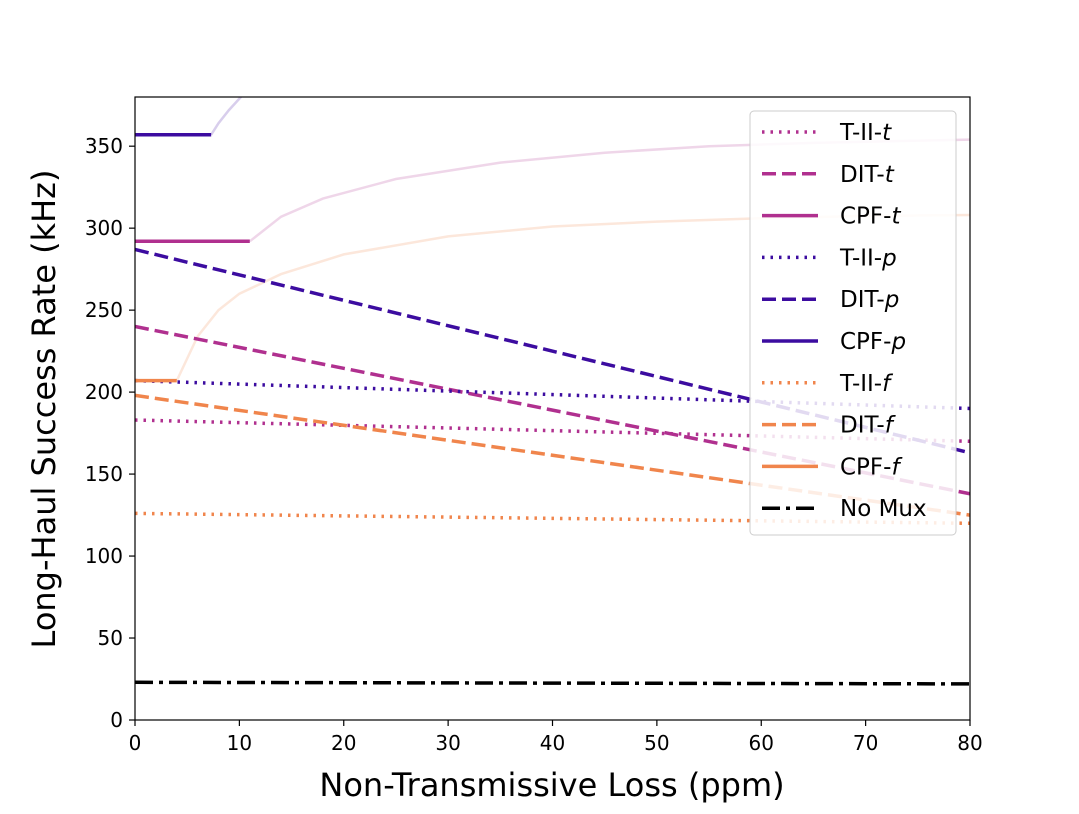 The height and width of the screenshot is (814, 1079). Describe the element at coordinates (865, 133) in the screenshot. I see `legend-label: T-II-t` at that location.